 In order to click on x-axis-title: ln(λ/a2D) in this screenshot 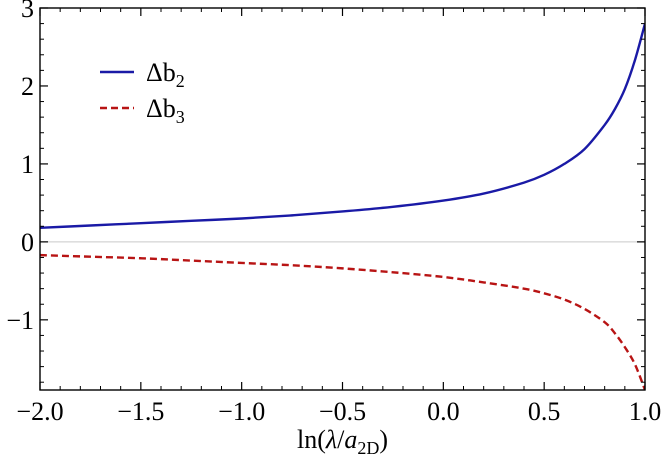, I will do `click(342, 441)`.